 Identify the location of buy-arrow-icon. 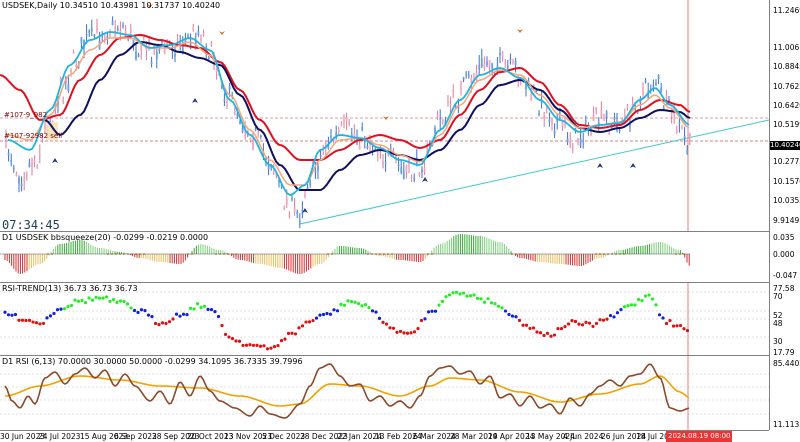
(195, 100).